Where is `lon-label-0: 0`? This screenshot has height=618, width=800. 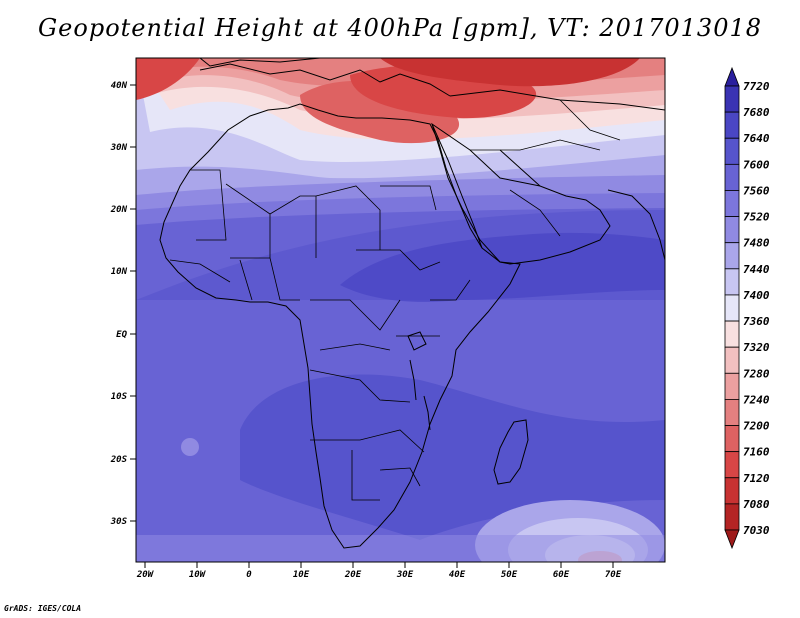 lon-label-0: 0 is located at coordinates (249, 575).